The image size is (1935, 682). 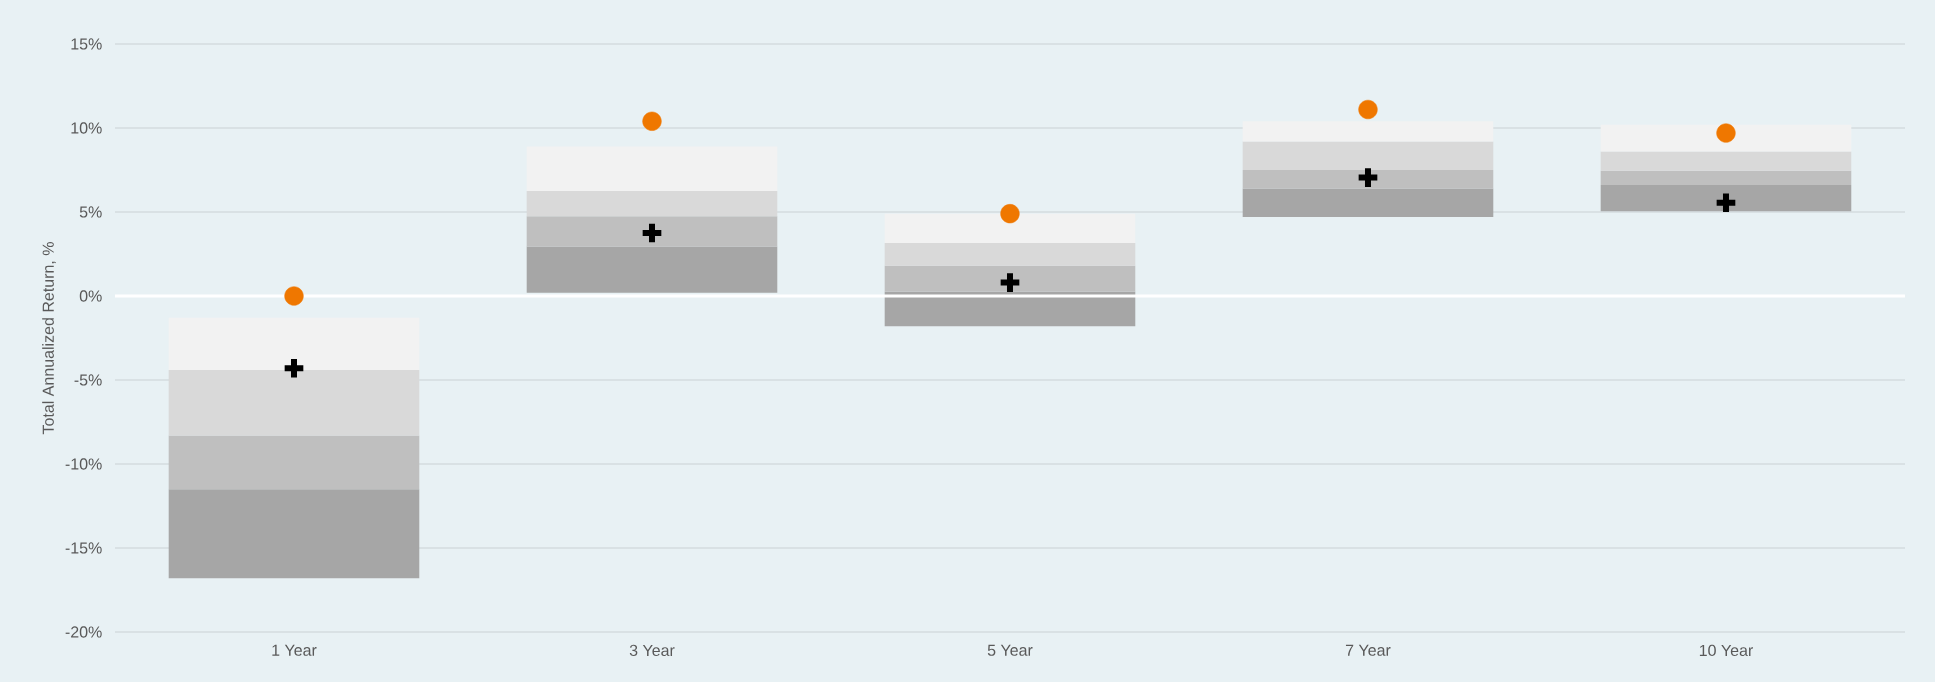 What do you see at coordinates (652, 650) in the screenshot?
I see `x-tick-label: 3 Year` at bounding box center [652, 650].